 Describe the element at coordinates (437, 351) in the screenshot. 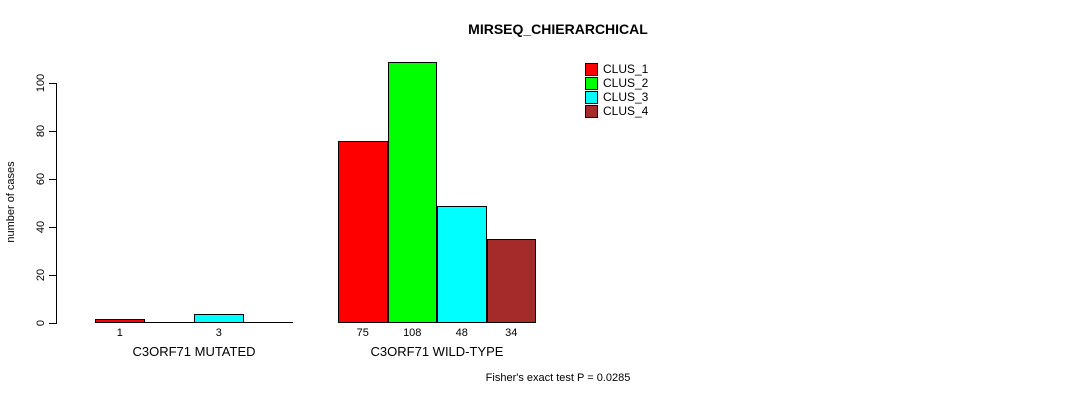

I see `x-axis-group-label: C3ORF71 WILD-TYPE` at that location.